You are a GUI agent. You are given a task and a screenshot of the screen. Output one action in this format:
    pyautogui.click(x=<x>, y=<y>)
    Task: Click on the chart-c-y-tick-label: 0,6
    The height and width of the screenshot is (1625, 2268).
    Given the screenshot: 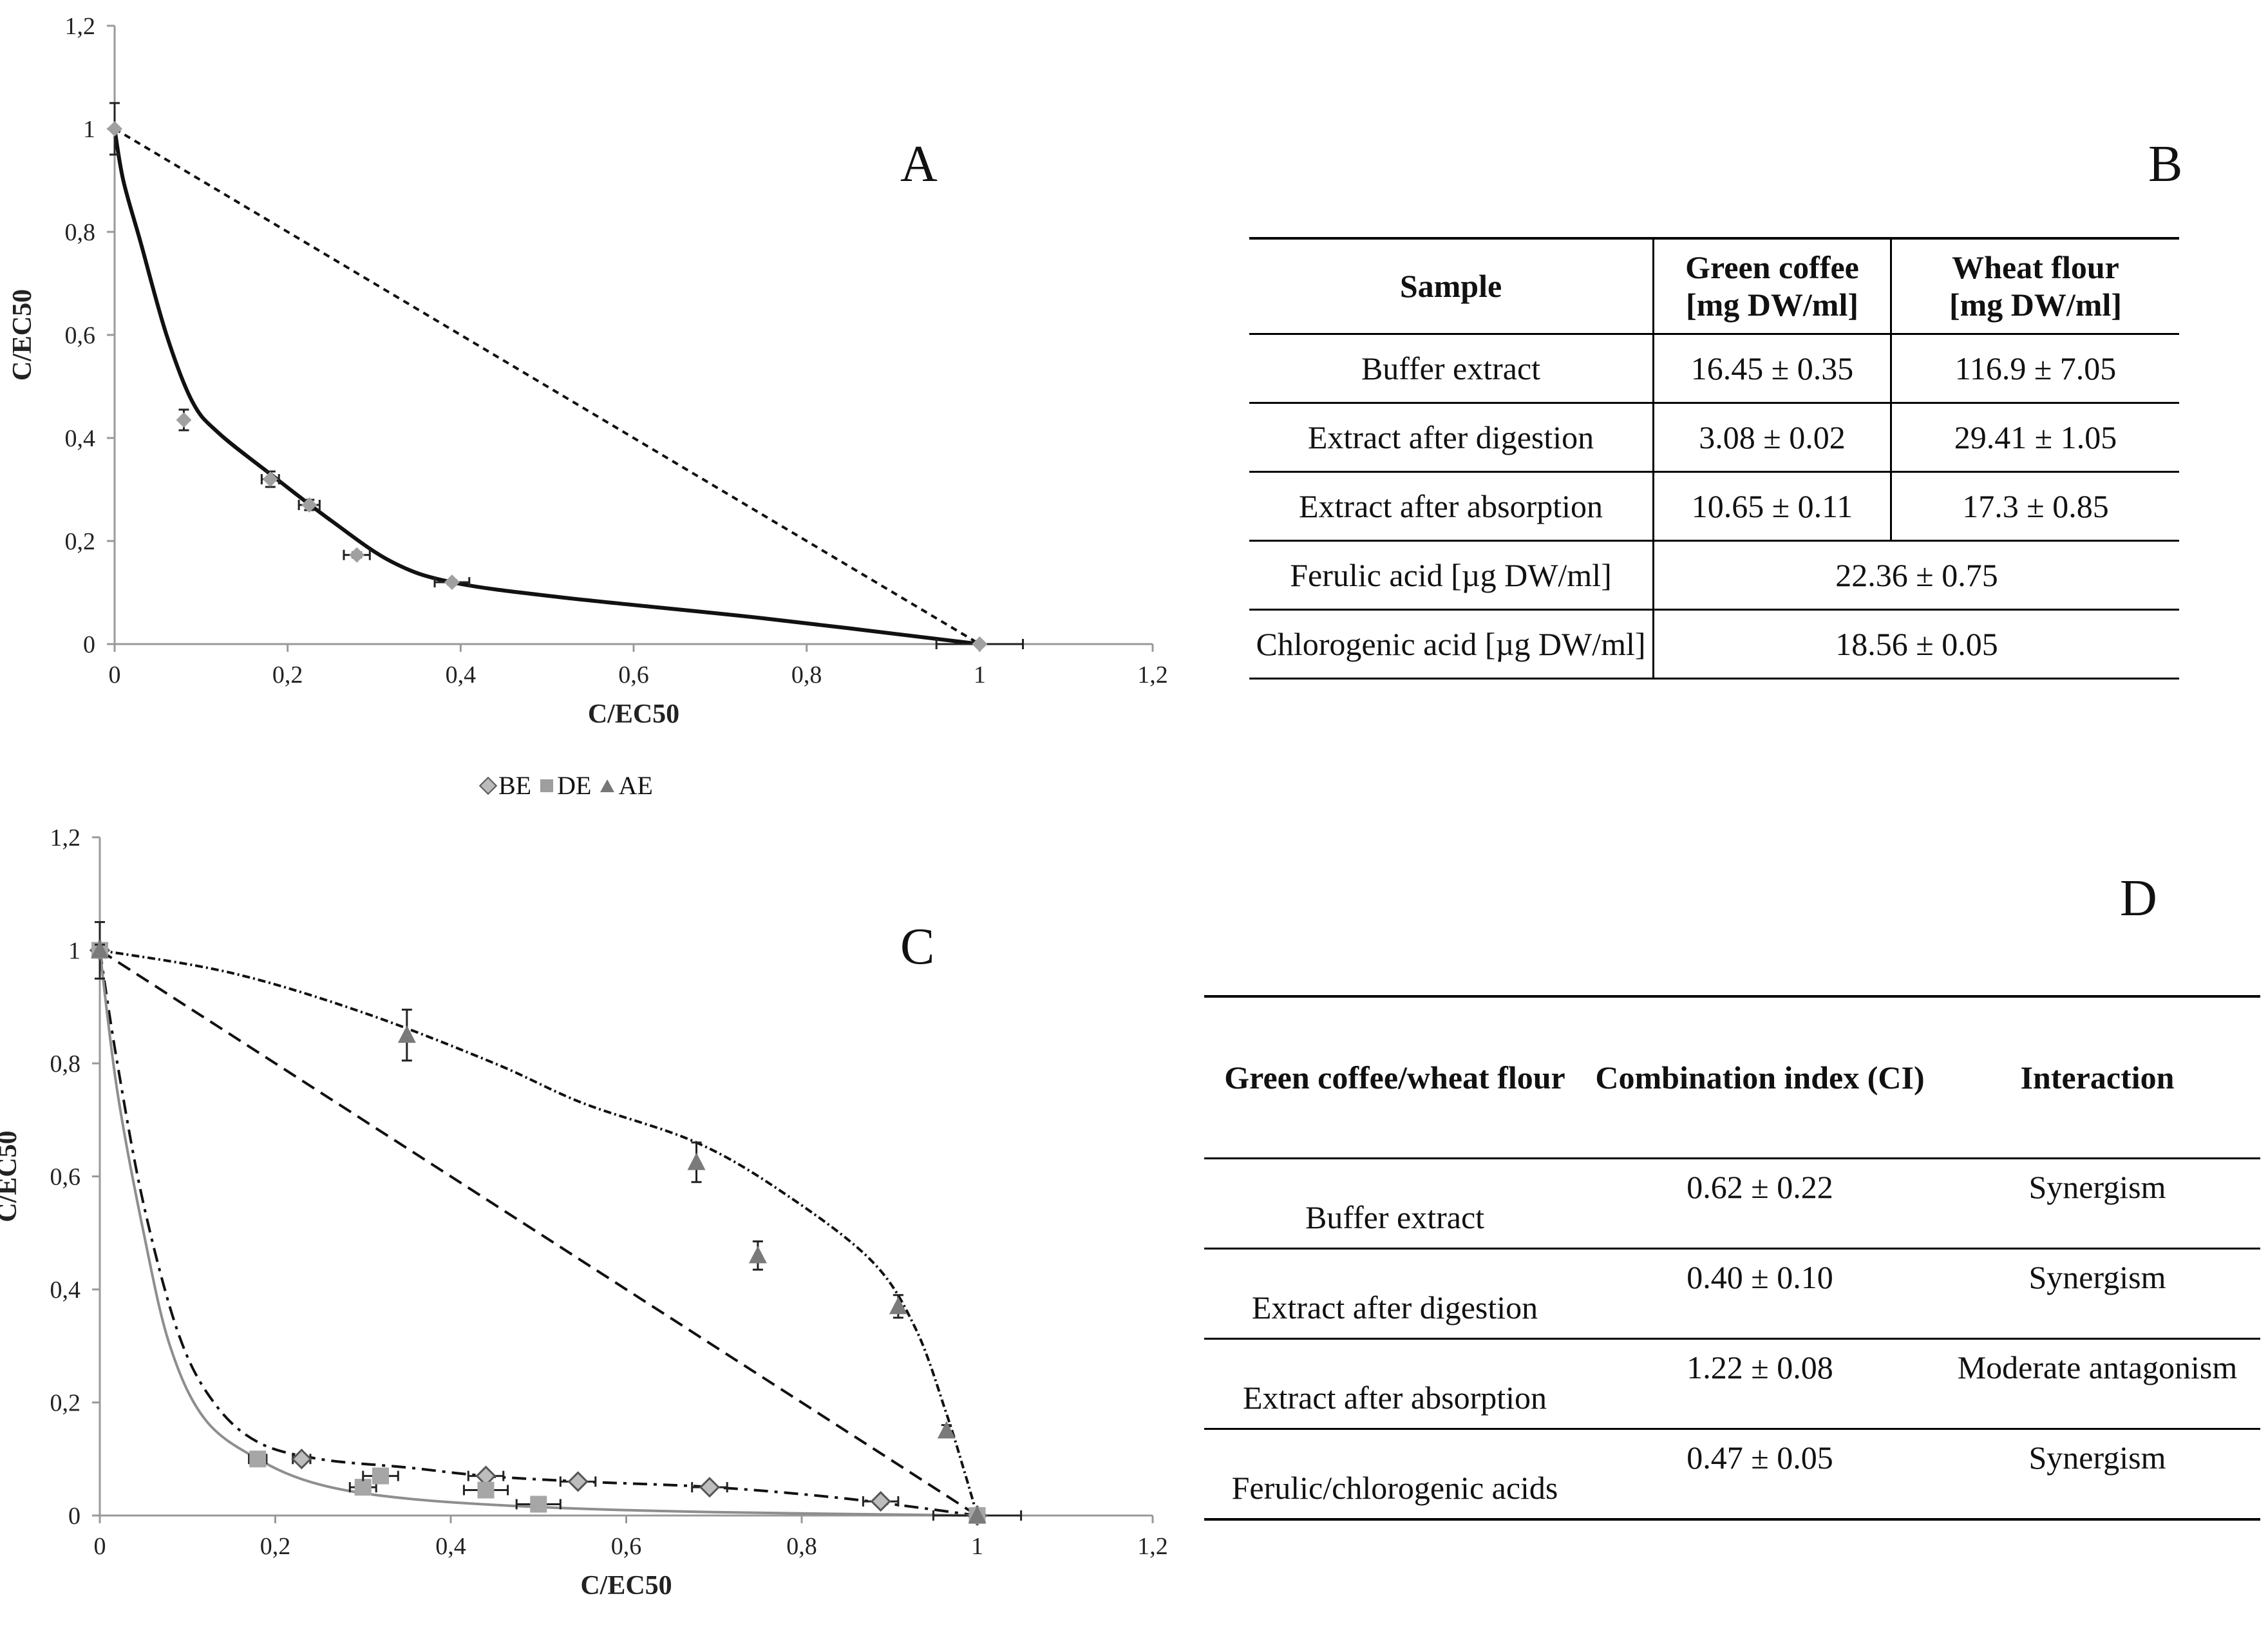 What is the action you would take?
    pyautogui.click(x=65, y=1177)
    